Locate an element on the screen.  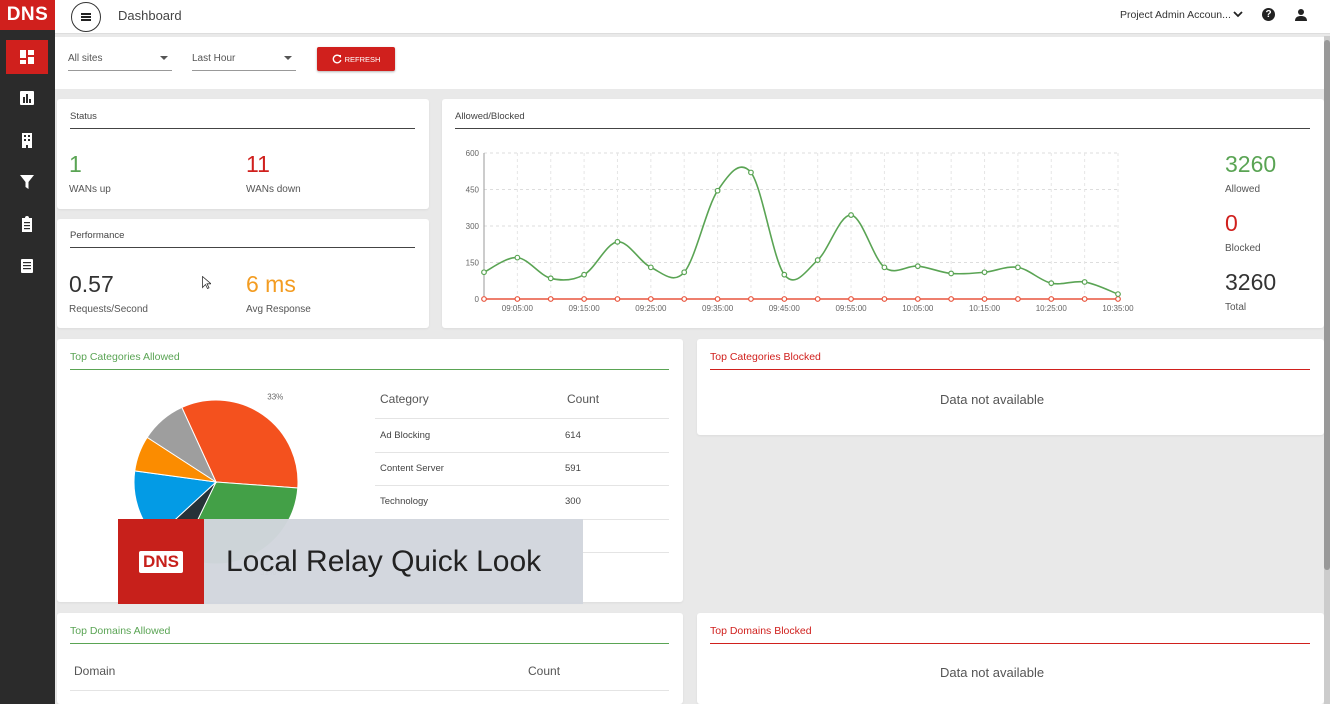
banner-title: Local Relay Quick Look is located at coordinates (393, 561).